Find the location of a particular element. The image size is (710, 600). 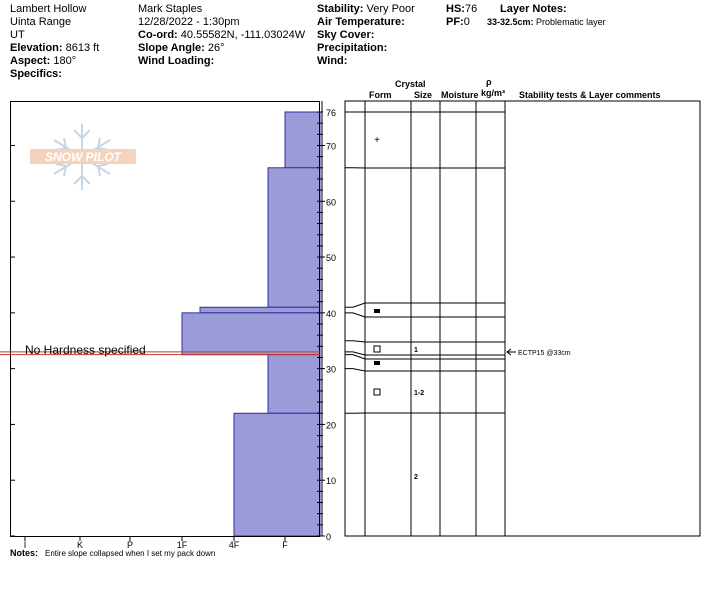

layer-note-range: 33-32.5cm: is located at coordinates (510, 22).